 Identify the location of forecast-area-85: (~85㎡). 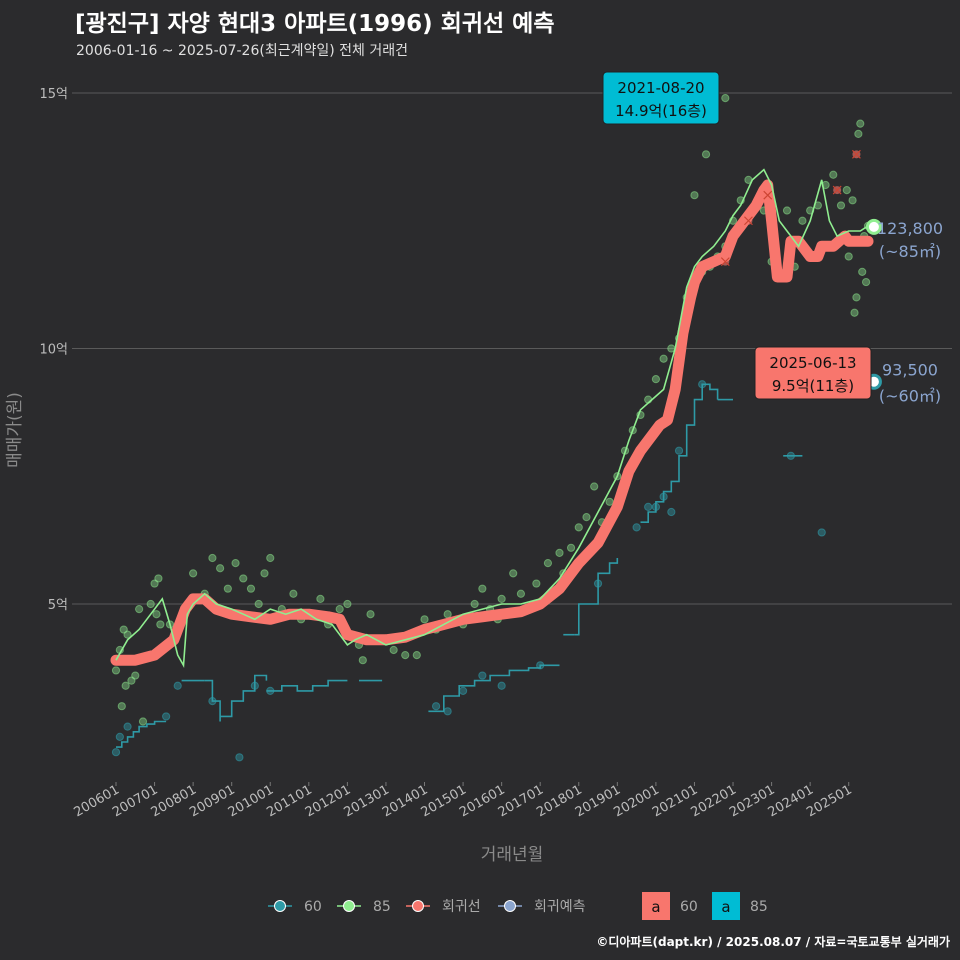
(910, 251).